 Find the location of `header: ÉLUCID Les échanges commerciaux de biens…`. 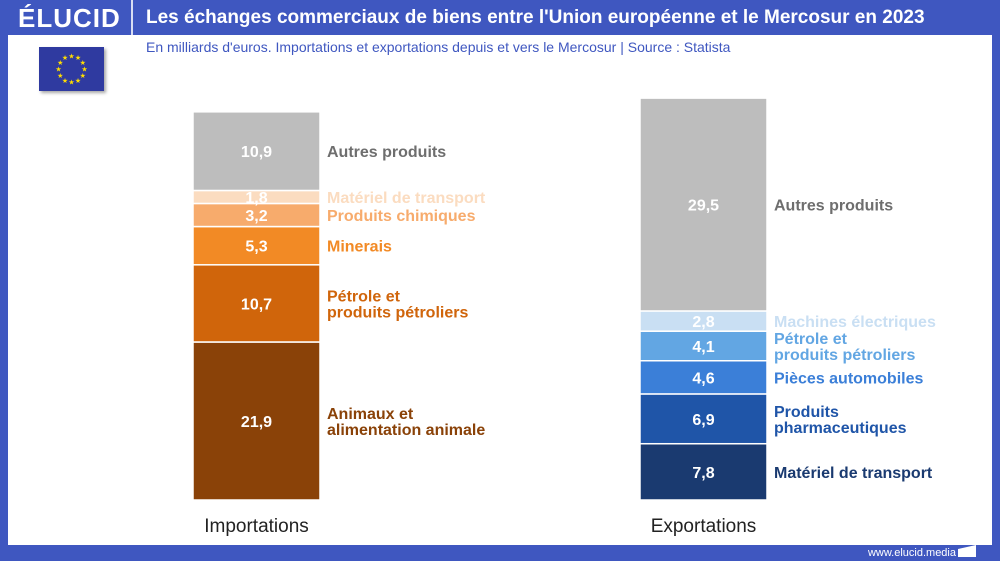

header: ÉLUCID Les échanges commerciaux de biens… is located at coordinates (500, 17).